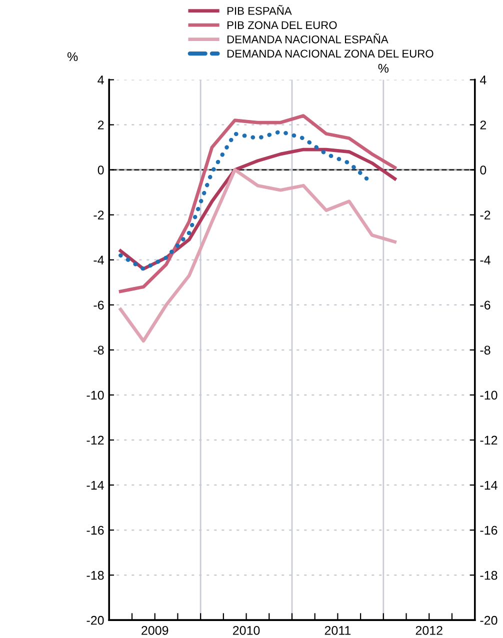  Describe the element at coordinates (489, 485) in the screenshot. I see `y2-tick-label: -14` at that location.